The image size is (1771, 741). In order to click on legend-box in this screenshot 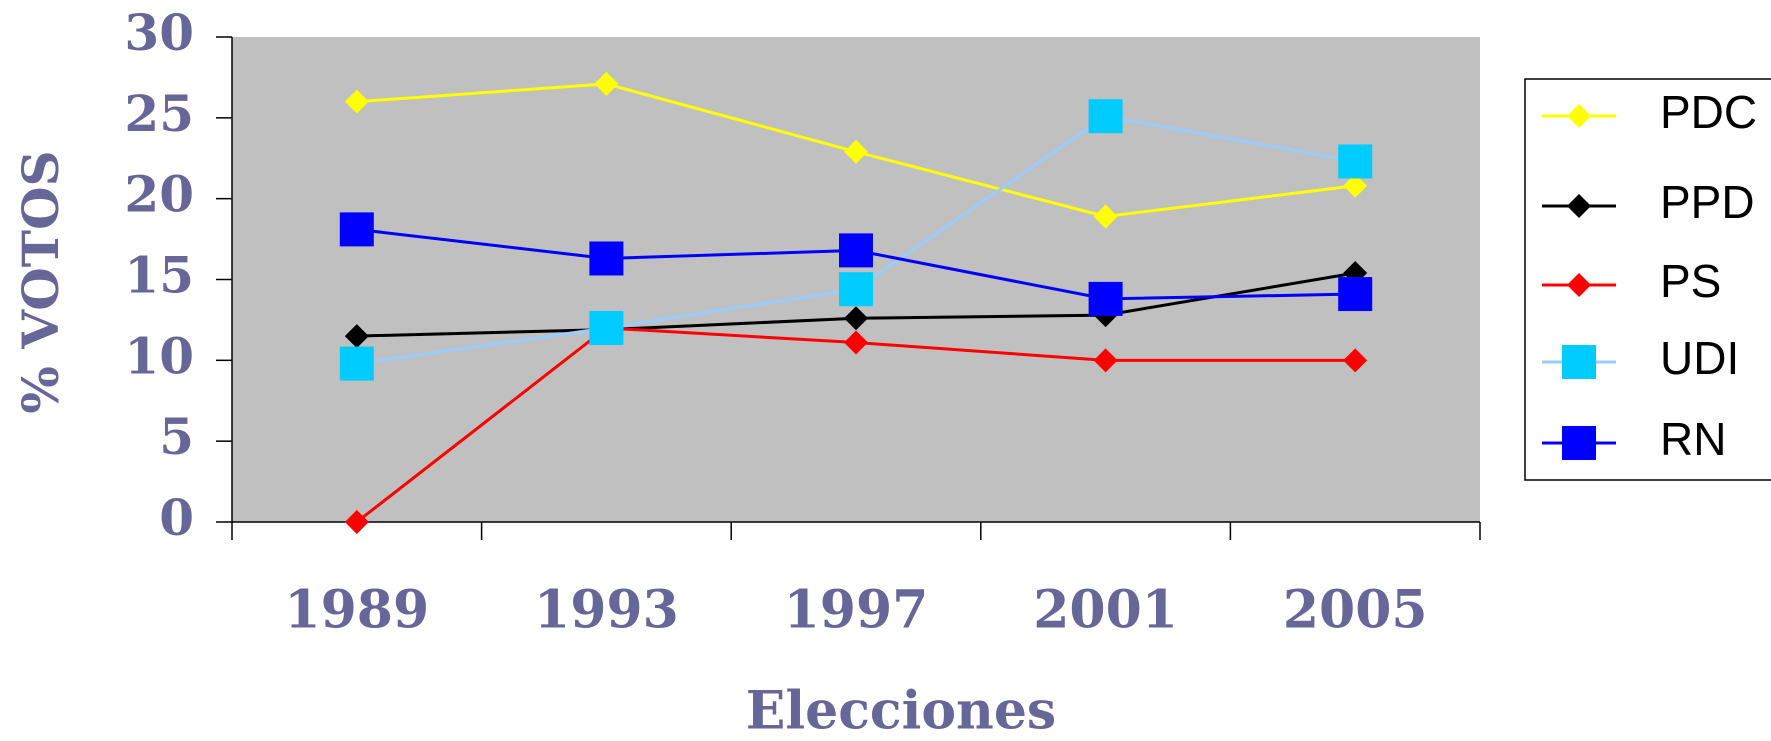, I will do `click(1647, 279)`.